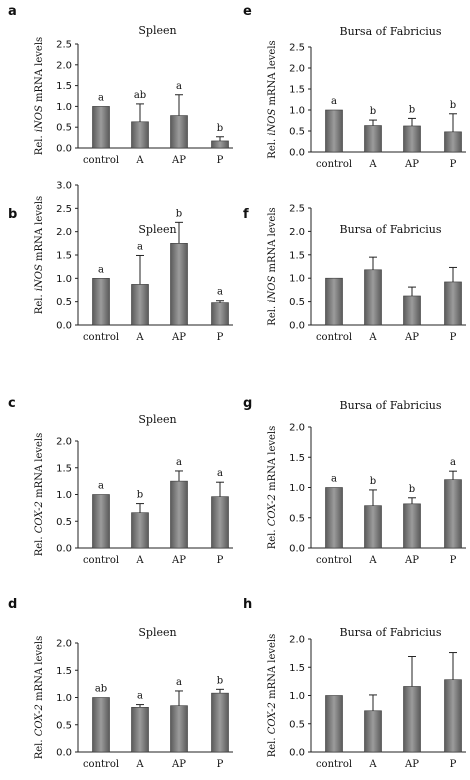 The height and width of the screenshot is (780, 470). Describe the element at coordinates (246, 214) in the screenshot. I see `panel-letter: f` at that location.